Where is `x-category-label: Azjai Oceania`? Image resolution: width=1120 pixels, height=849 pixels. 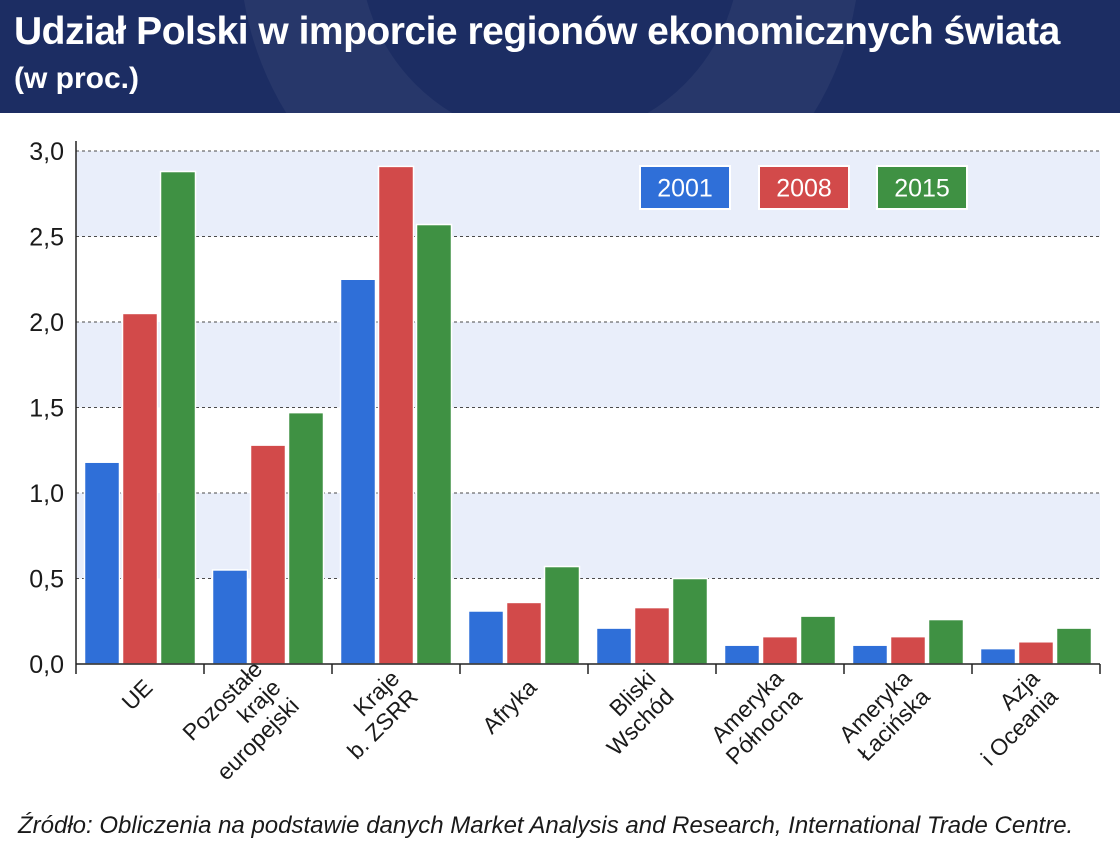 x-category-label: Azjai Oceania is located at coordinates (1010, 718).